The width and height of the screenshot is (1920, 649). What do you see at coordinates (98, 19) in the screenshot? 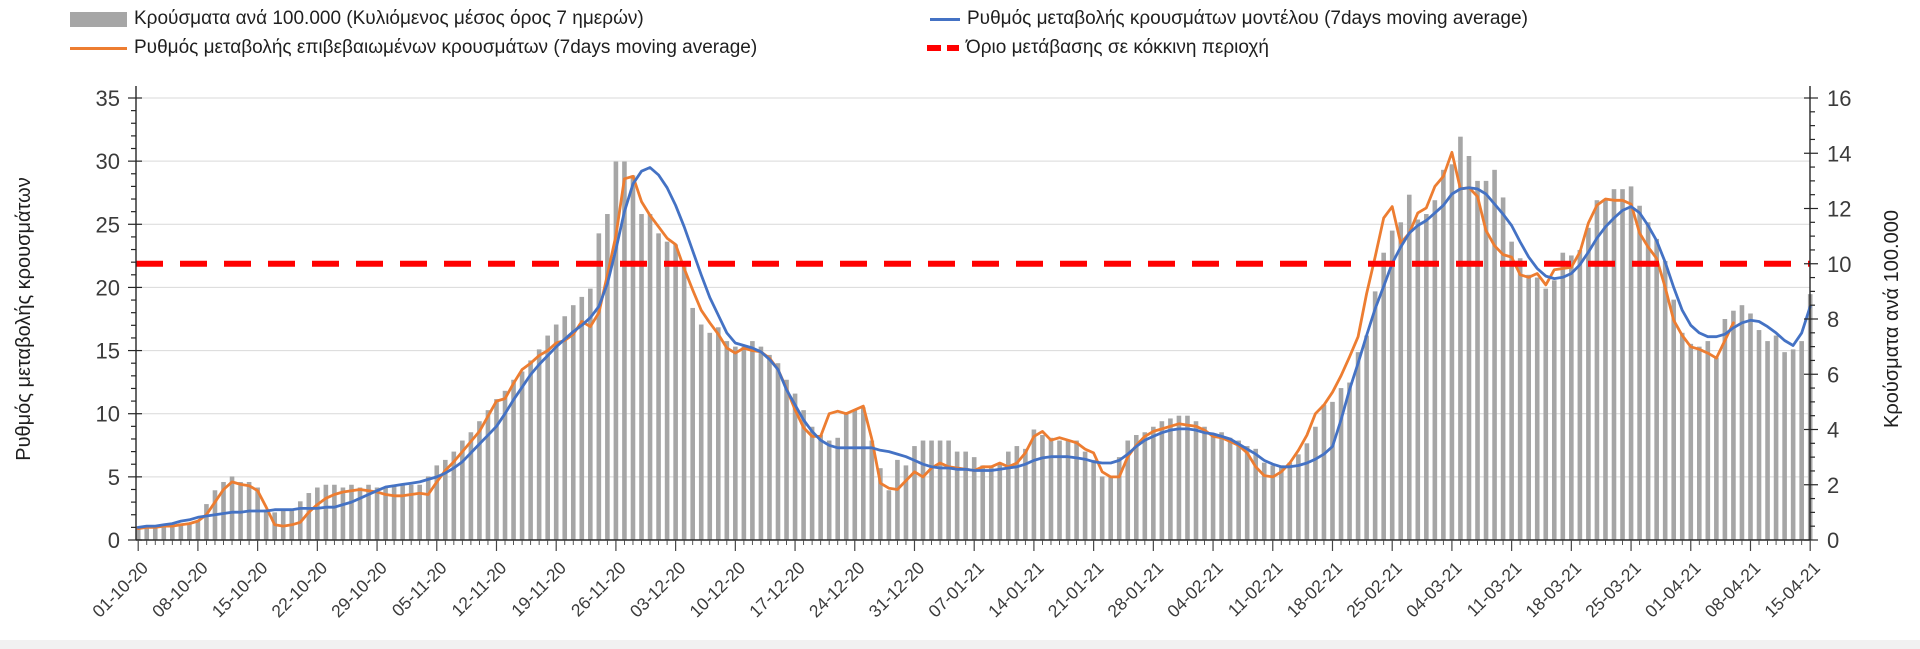
I see `bar-swatch-icon` at bounding box center [98, 19].